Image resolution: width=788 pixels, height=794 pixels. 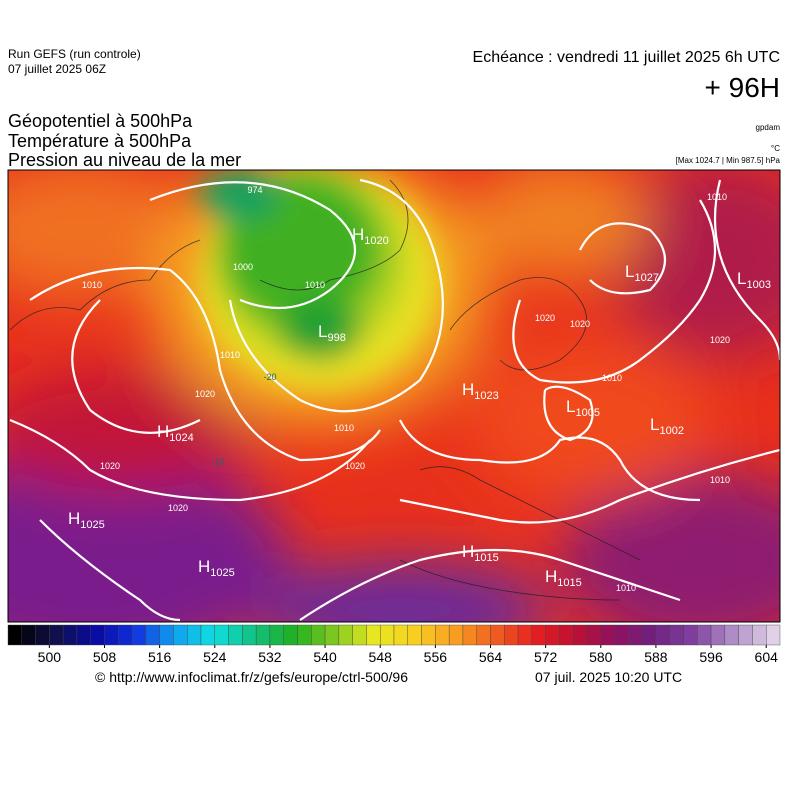 I want to click on pressure-center: H1020, so click(x=370, y=236).